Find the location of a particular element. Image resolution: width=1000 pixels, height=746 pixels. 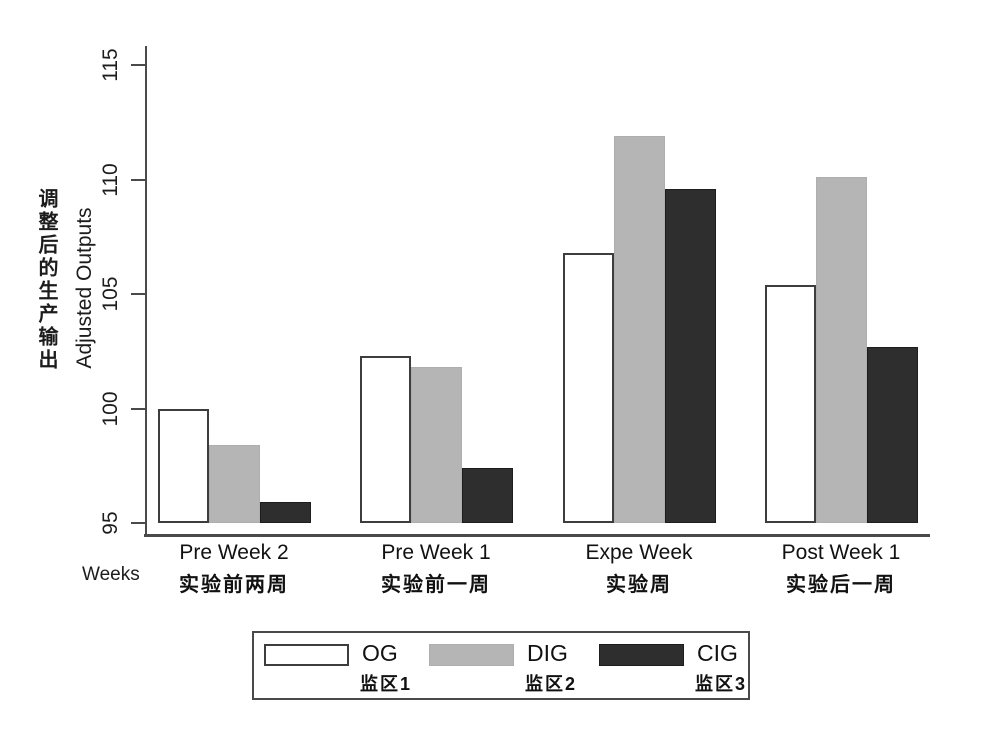

legend-label-cig: CIG is located at coordinates (717, 653).